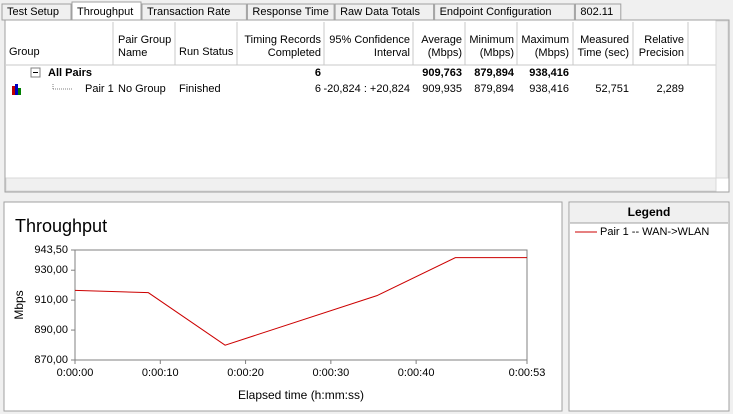  I want to click on y-tick-label: 943,50, so click(51, 250).